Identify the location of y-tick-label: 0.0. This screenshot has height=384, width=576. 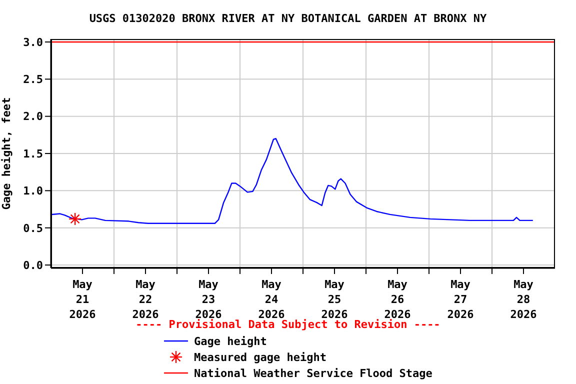
(33, 265).